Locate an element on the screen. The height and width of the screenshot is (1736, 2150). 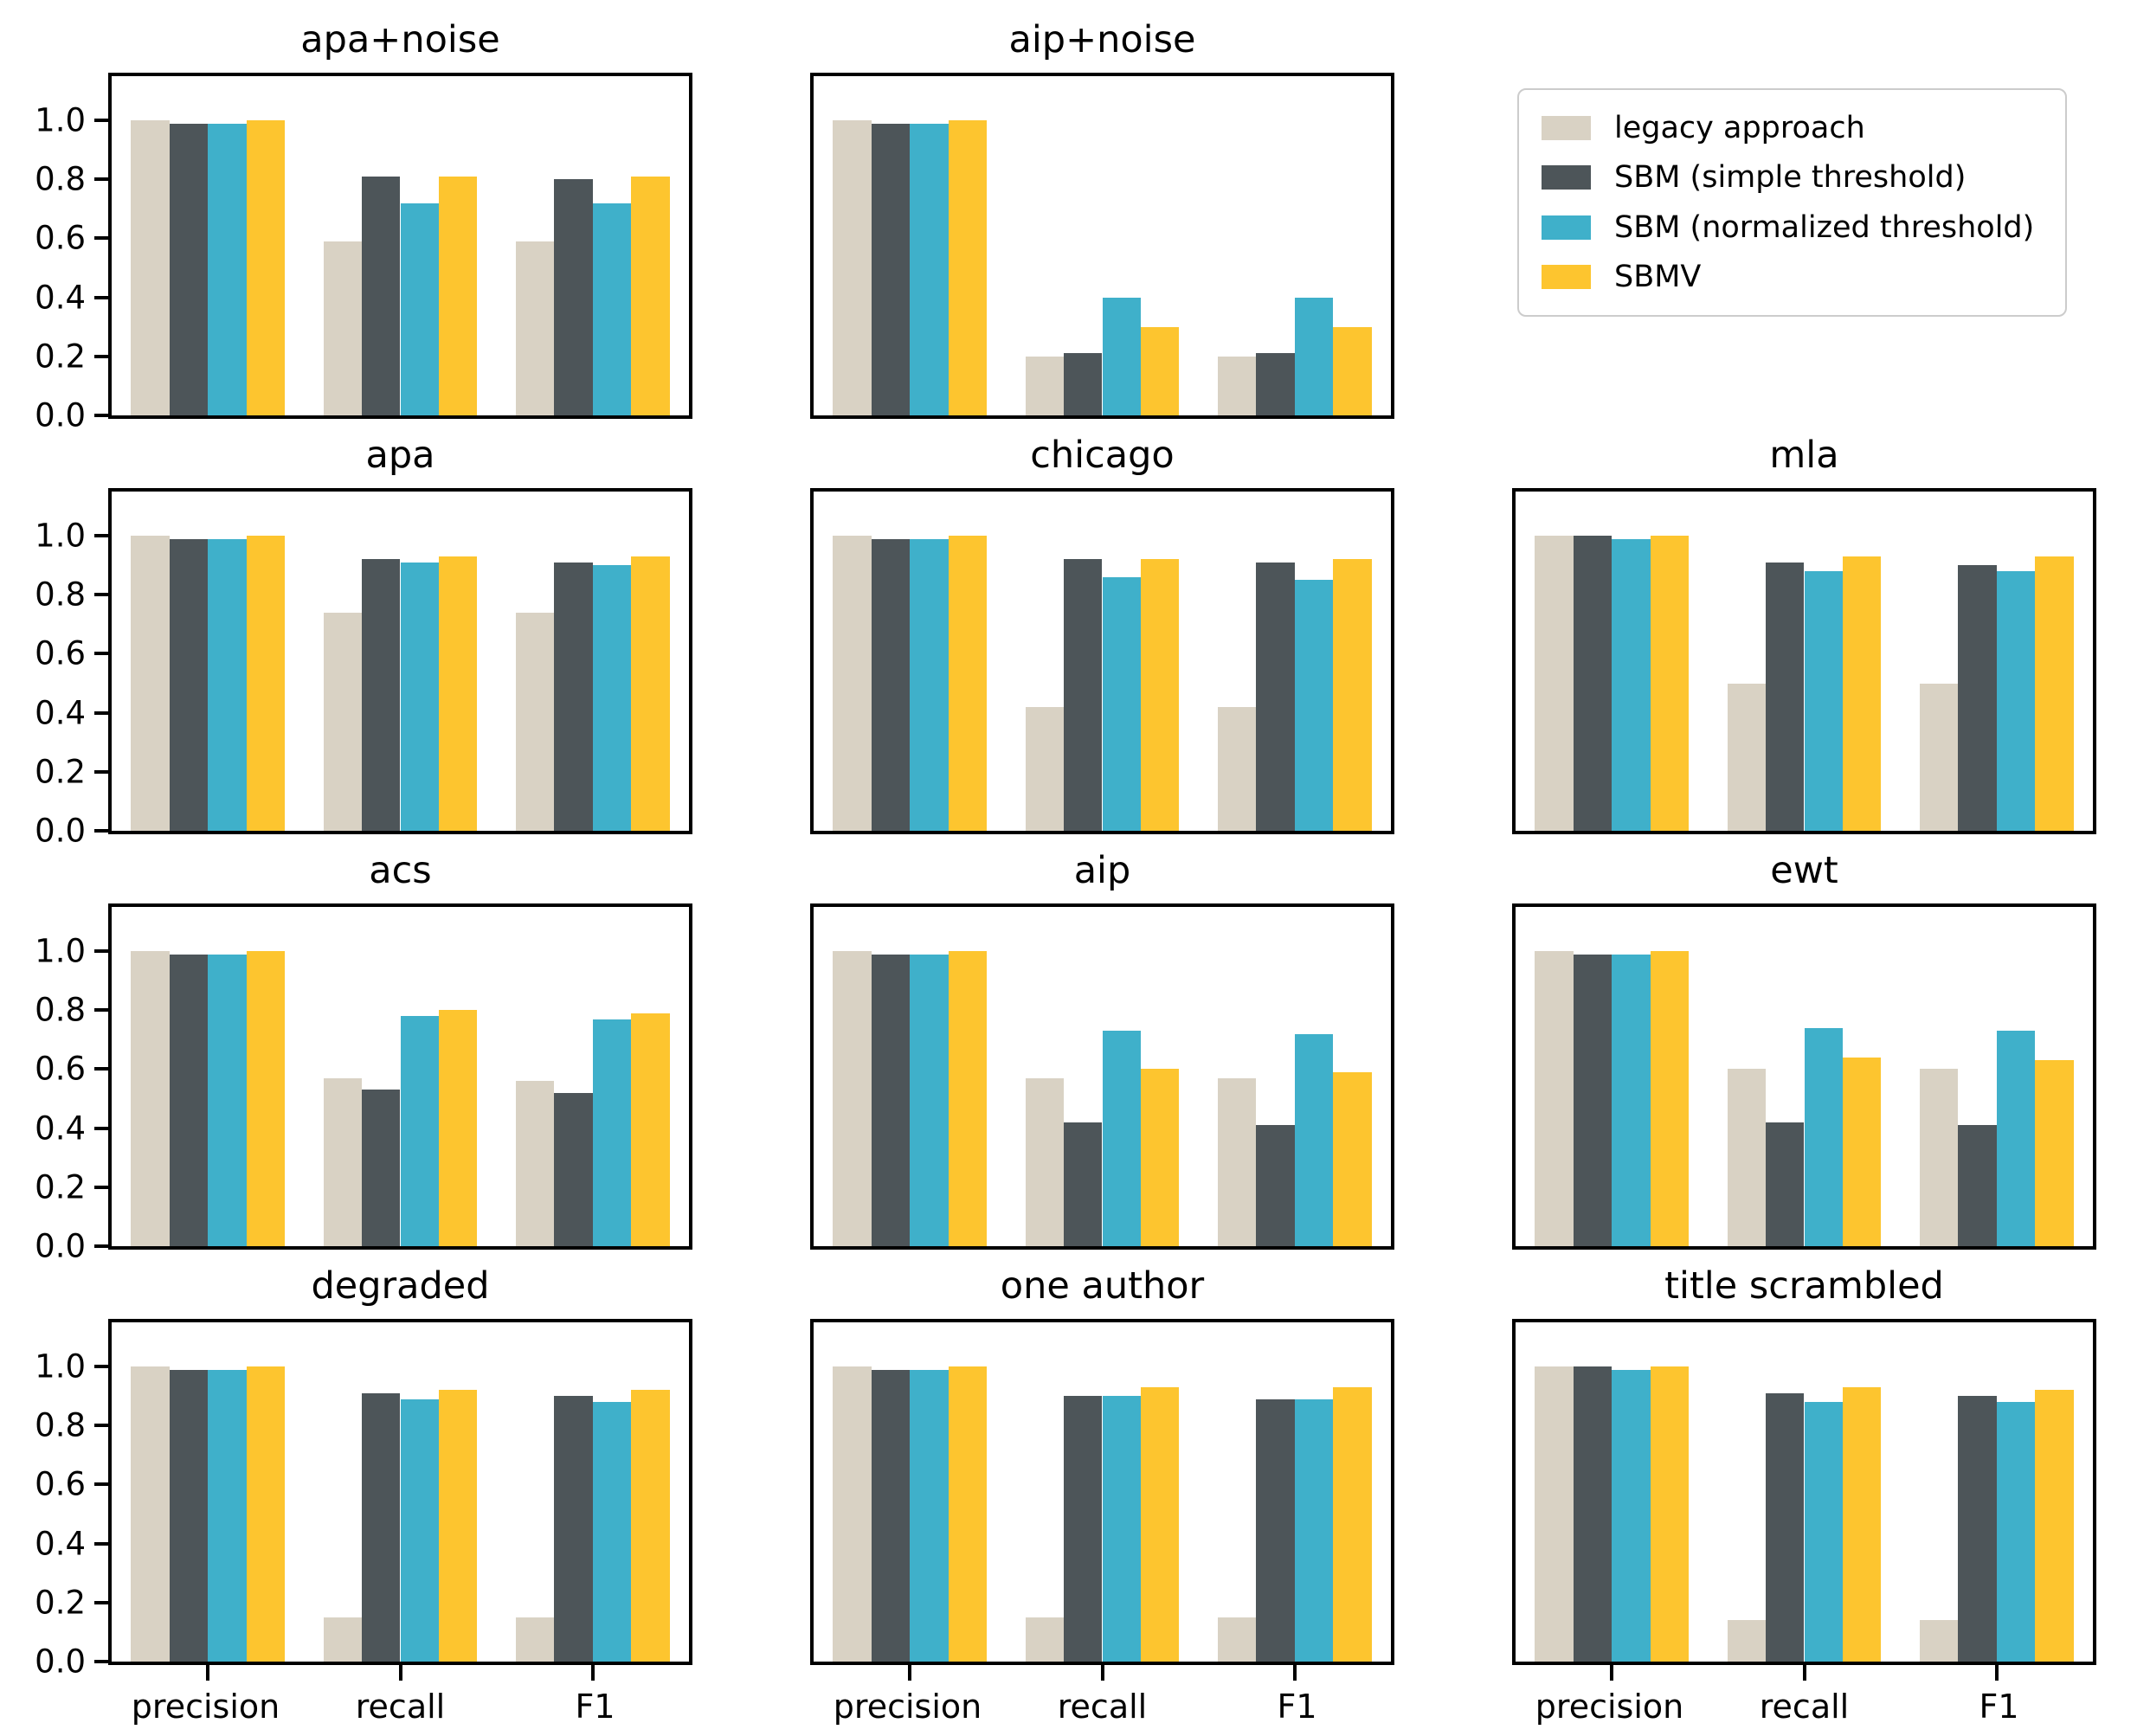
legend-item-legacy-approach: legacy approach is located at coordinates (1788, 128).